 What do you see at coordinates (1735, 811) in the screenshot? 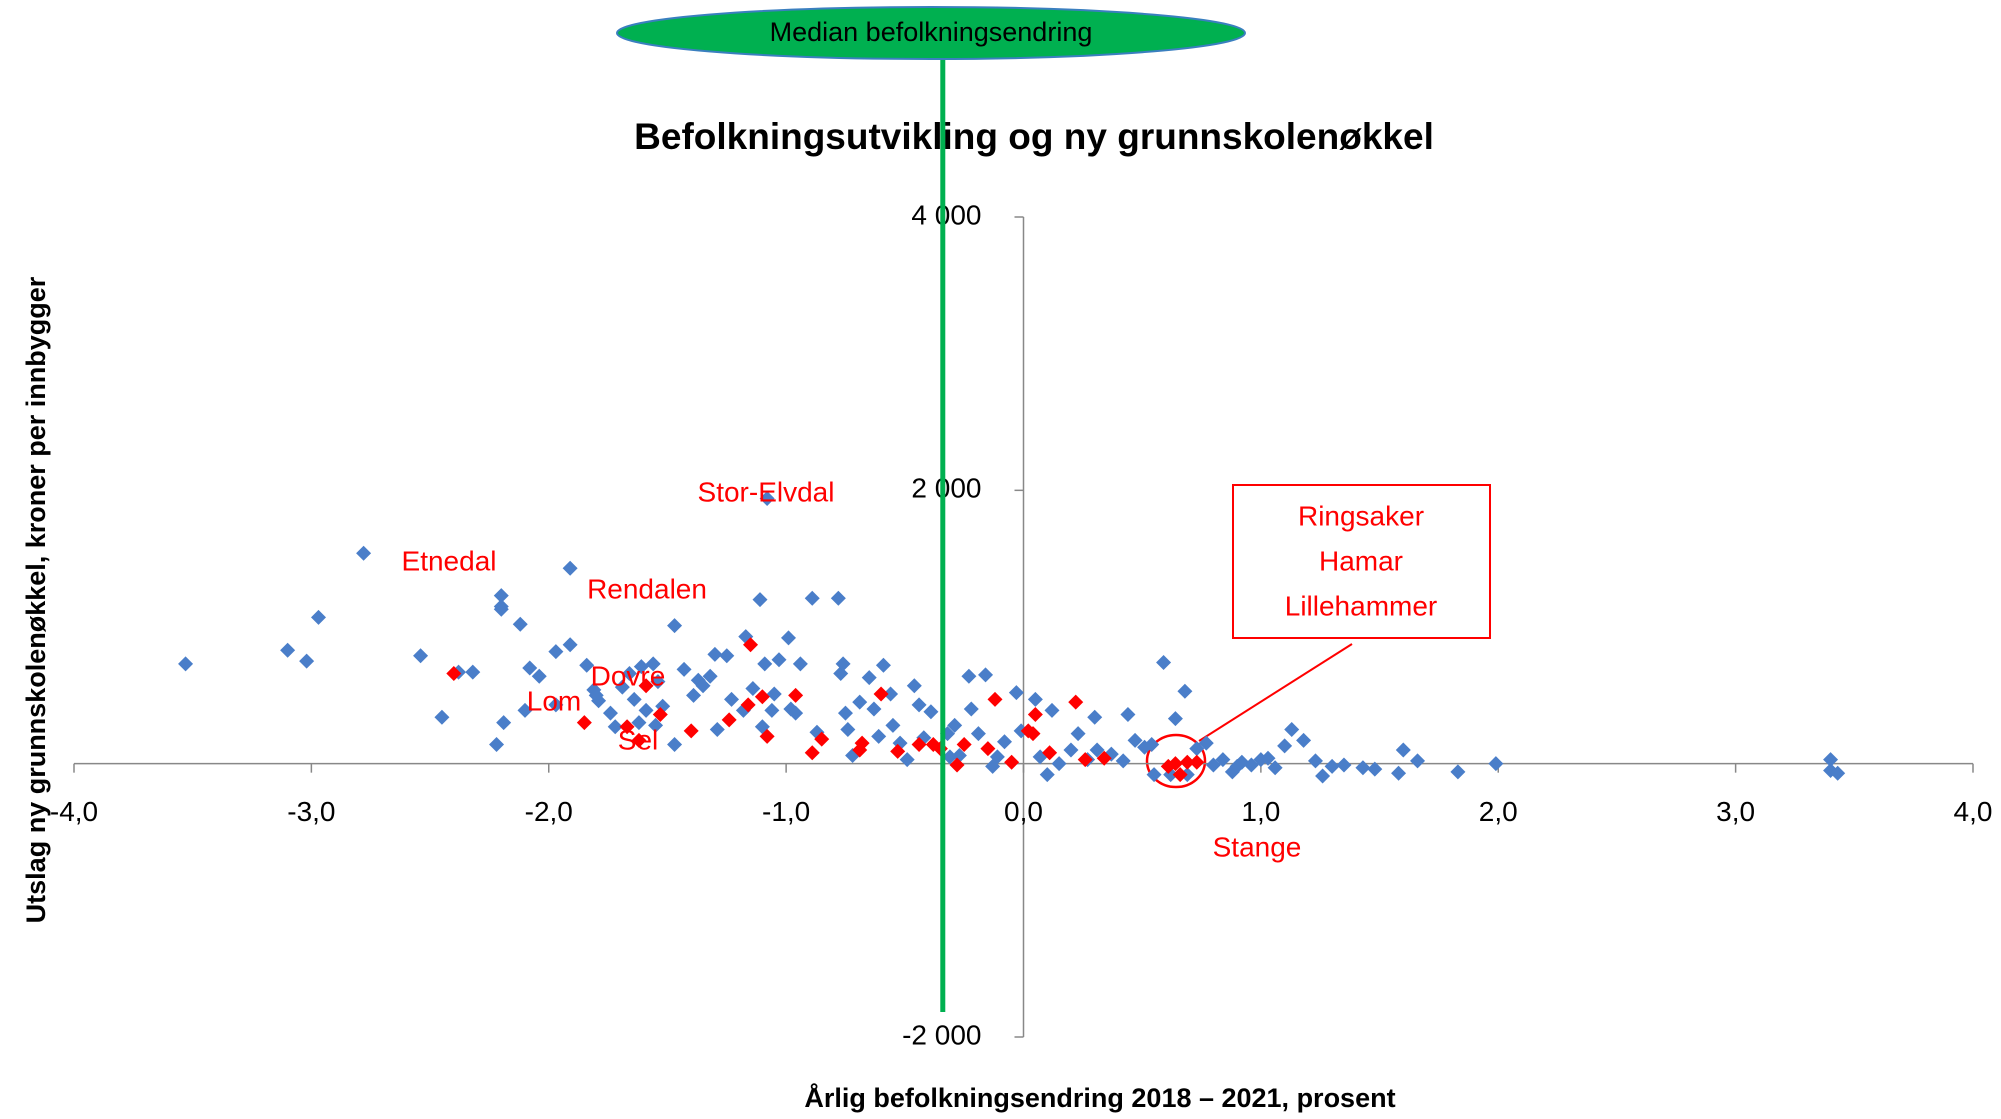
I see `x-tick-label: 3,0` at bounding box center [1735, 811].